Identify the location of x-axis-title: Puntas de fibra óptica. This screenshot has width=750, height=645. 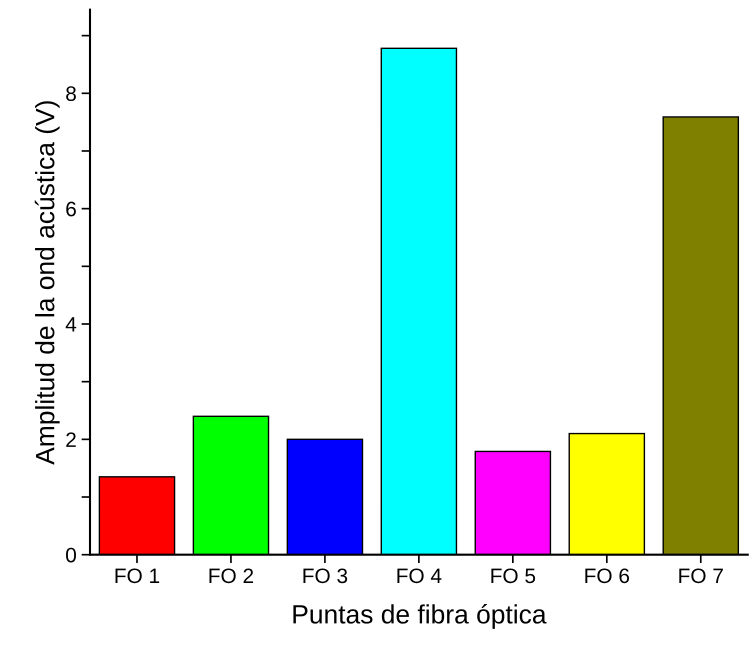
(420, 616).